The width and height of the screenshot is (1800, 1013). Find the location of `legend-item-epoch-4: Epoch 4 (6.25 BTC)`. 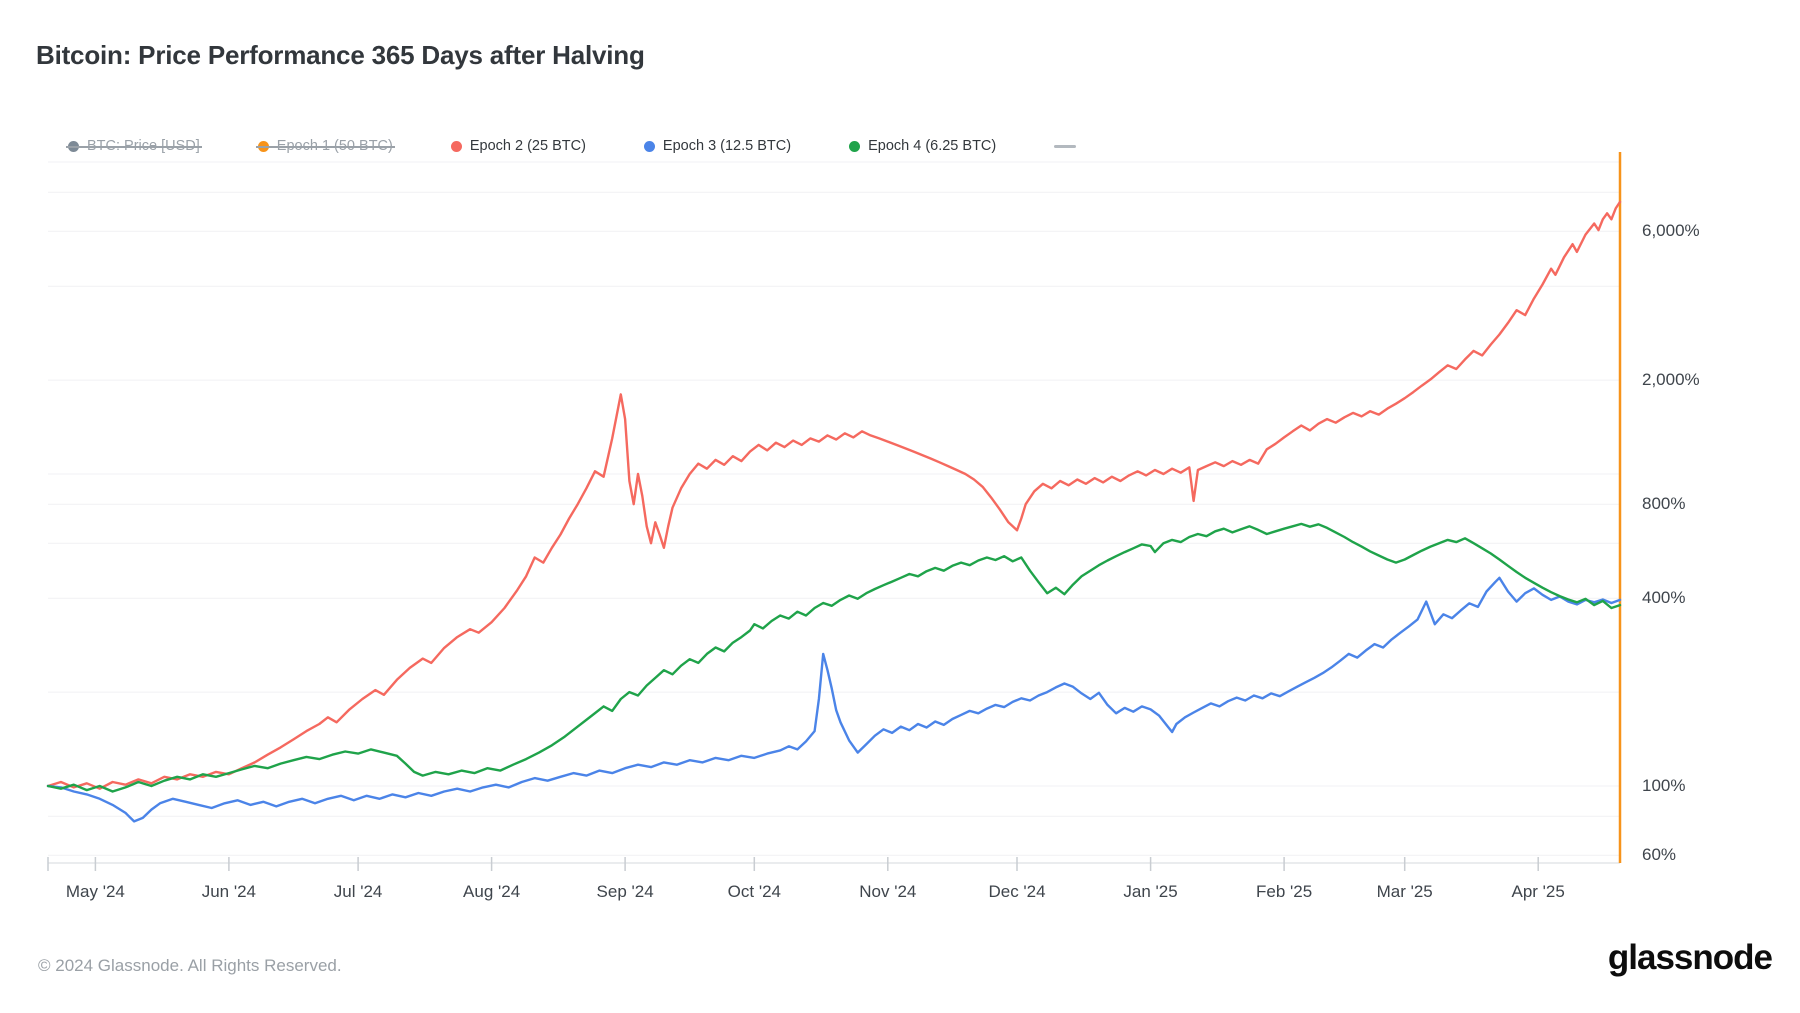

legend-item-epoch-4: Epoch 4 (6.25 BTC) is located at coordinates (922, 146).